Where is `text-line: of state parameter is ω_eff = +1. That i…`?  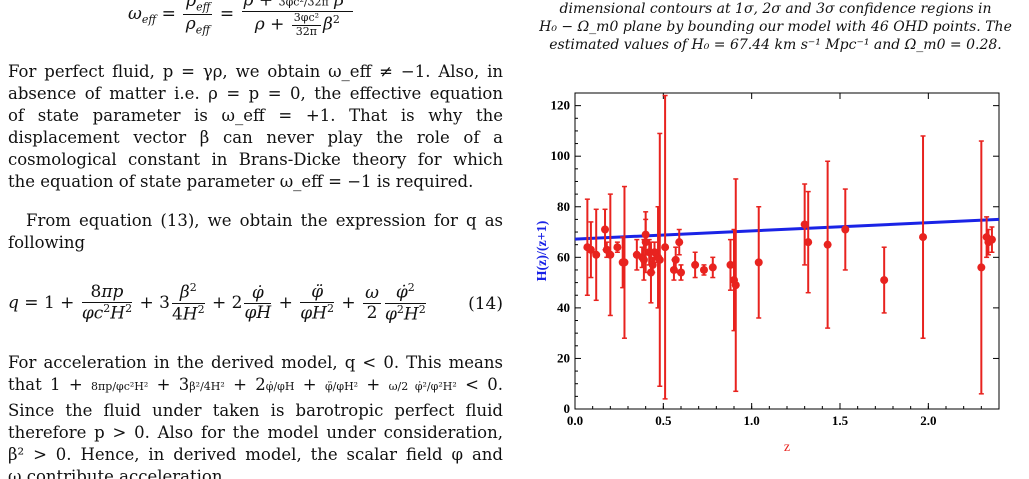 text-line: of state parameter is ω_eff = +1. That i… is located at coordinates (255, 115).